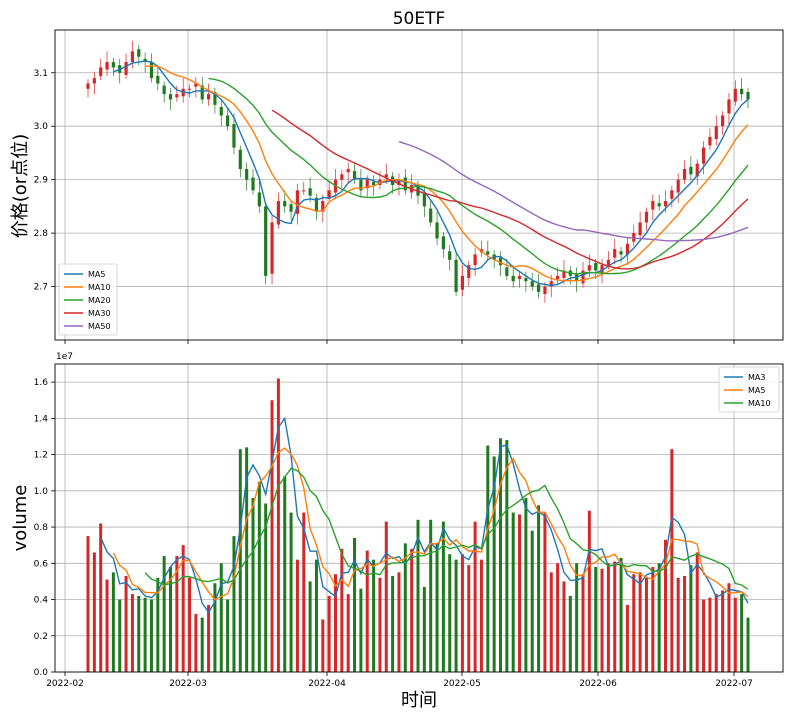 This screenshot has height=724, width=792. I want to click on volume-scale-label: 1e7, so click(64, 357).